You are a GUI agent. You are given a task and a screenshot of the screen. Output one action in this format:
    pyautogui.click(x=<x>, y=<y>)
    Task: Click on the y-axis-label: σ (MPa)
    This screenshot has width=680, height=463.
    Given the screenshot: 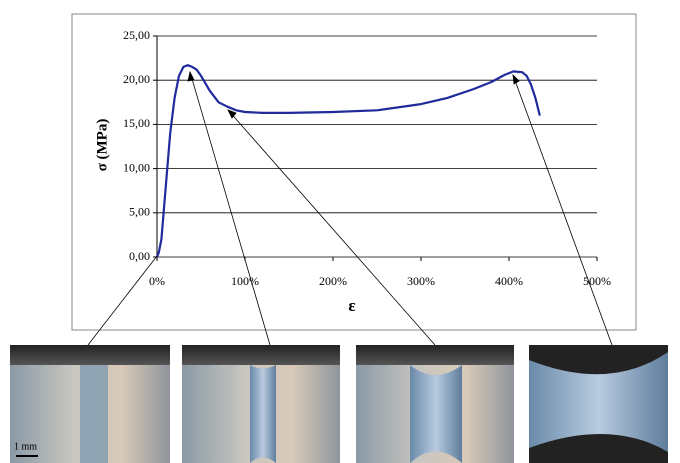 What is the action you would take?
    pyautogui.click(x=102, y=145)
    